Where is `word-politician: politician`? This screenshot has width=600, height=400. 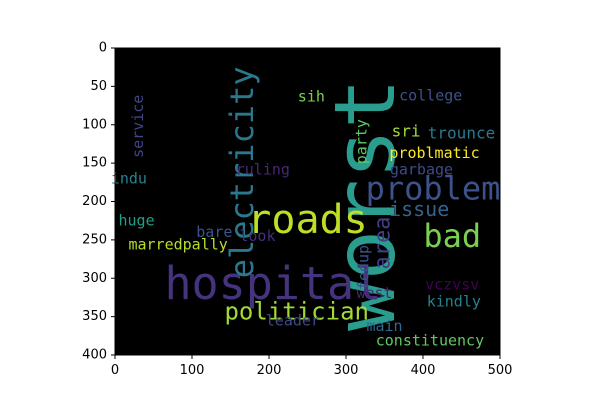 word-politician: politician is located at coordinates (296, 311).